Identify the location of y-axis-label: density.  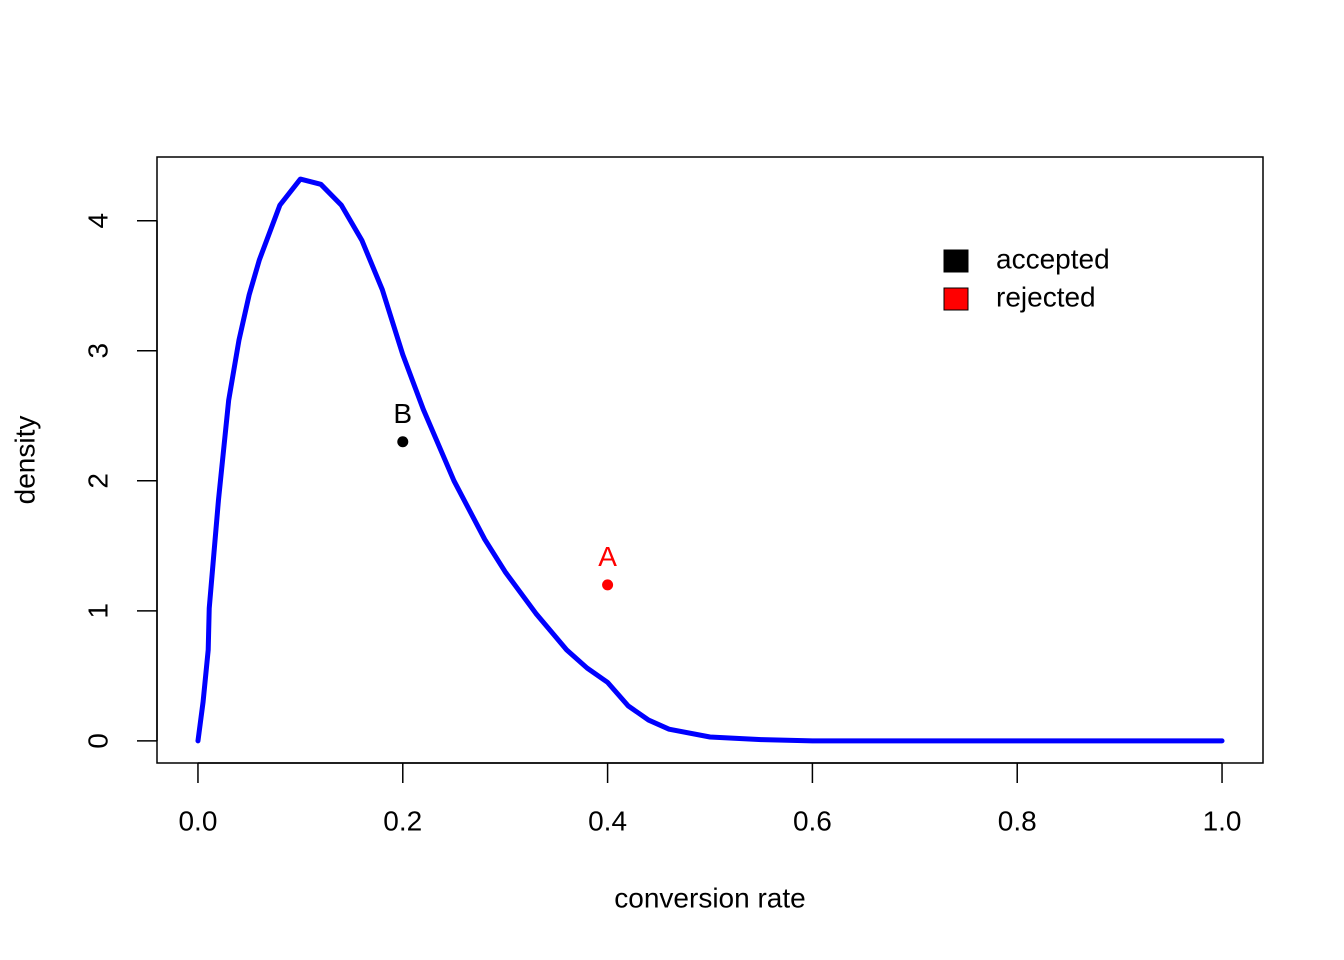
(24, 460).